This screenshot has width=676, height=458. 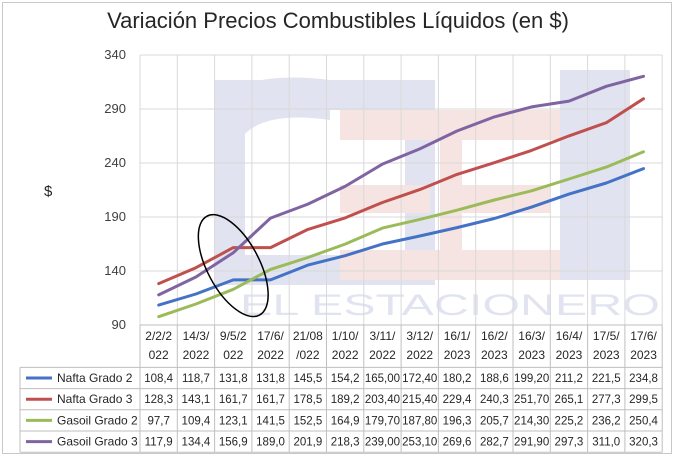 I want to click on data-label: 128,3, so click(x=158, y=400).